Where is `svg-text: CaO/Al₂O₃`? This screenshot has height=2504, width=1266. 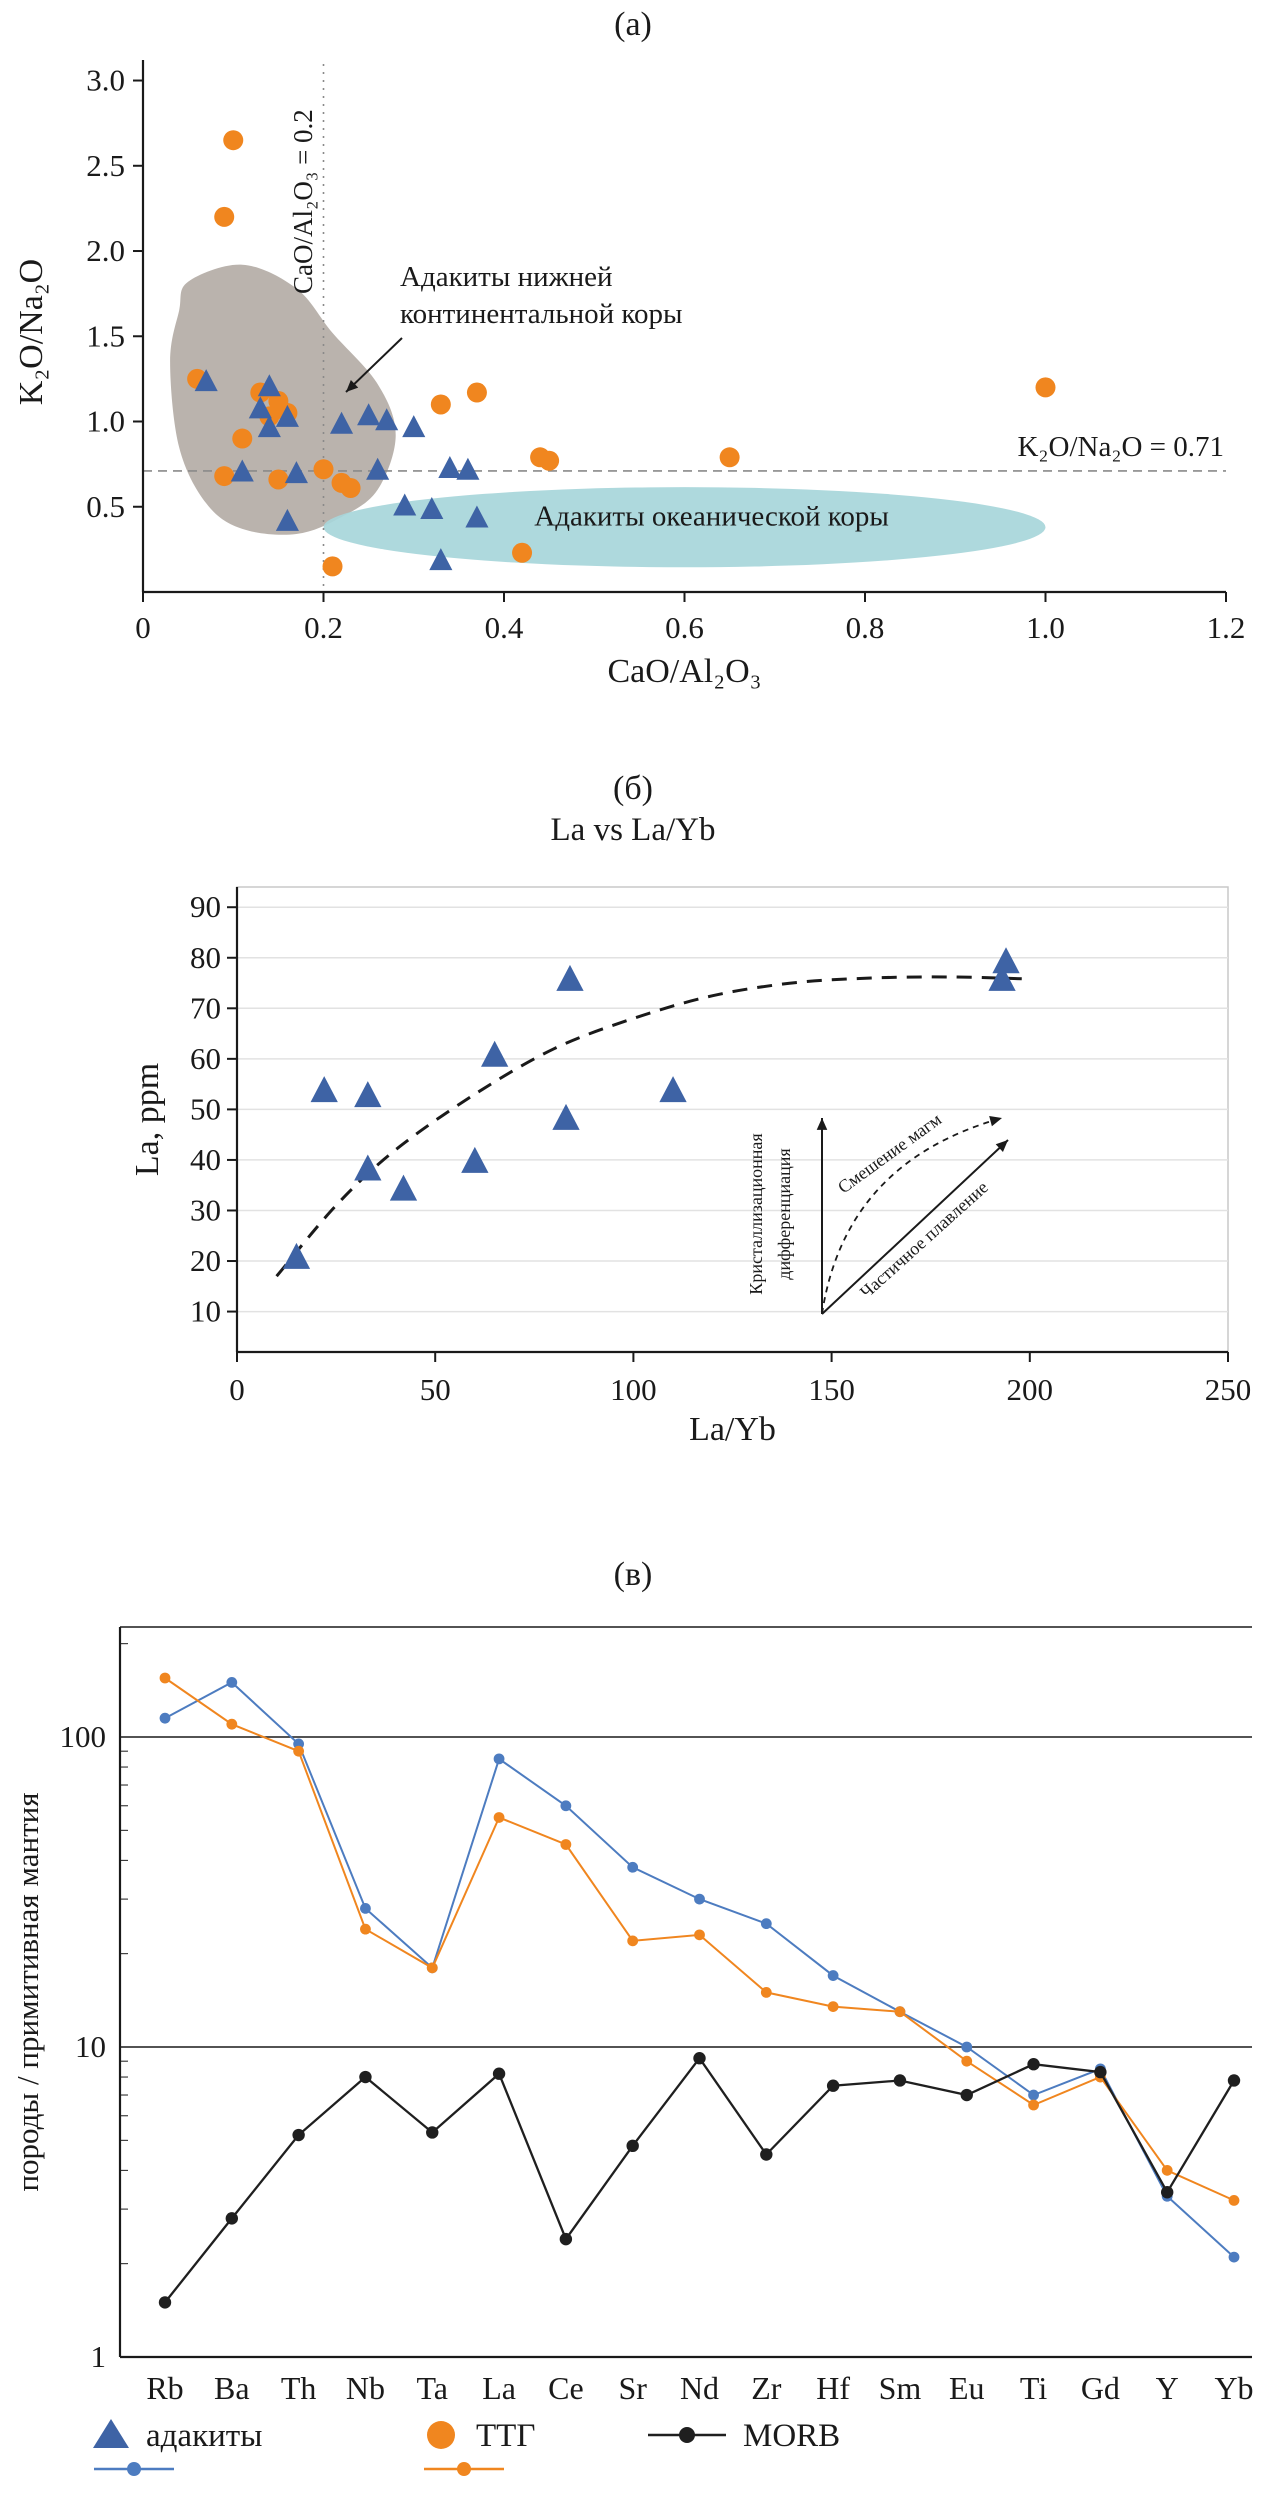 svg-text: CaO/Al₂O₃ is located at coordinates (684, 671).